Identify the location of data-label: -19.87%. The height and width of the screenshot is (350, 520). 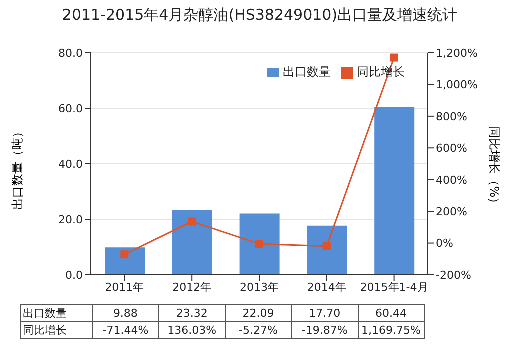
(325, 330).